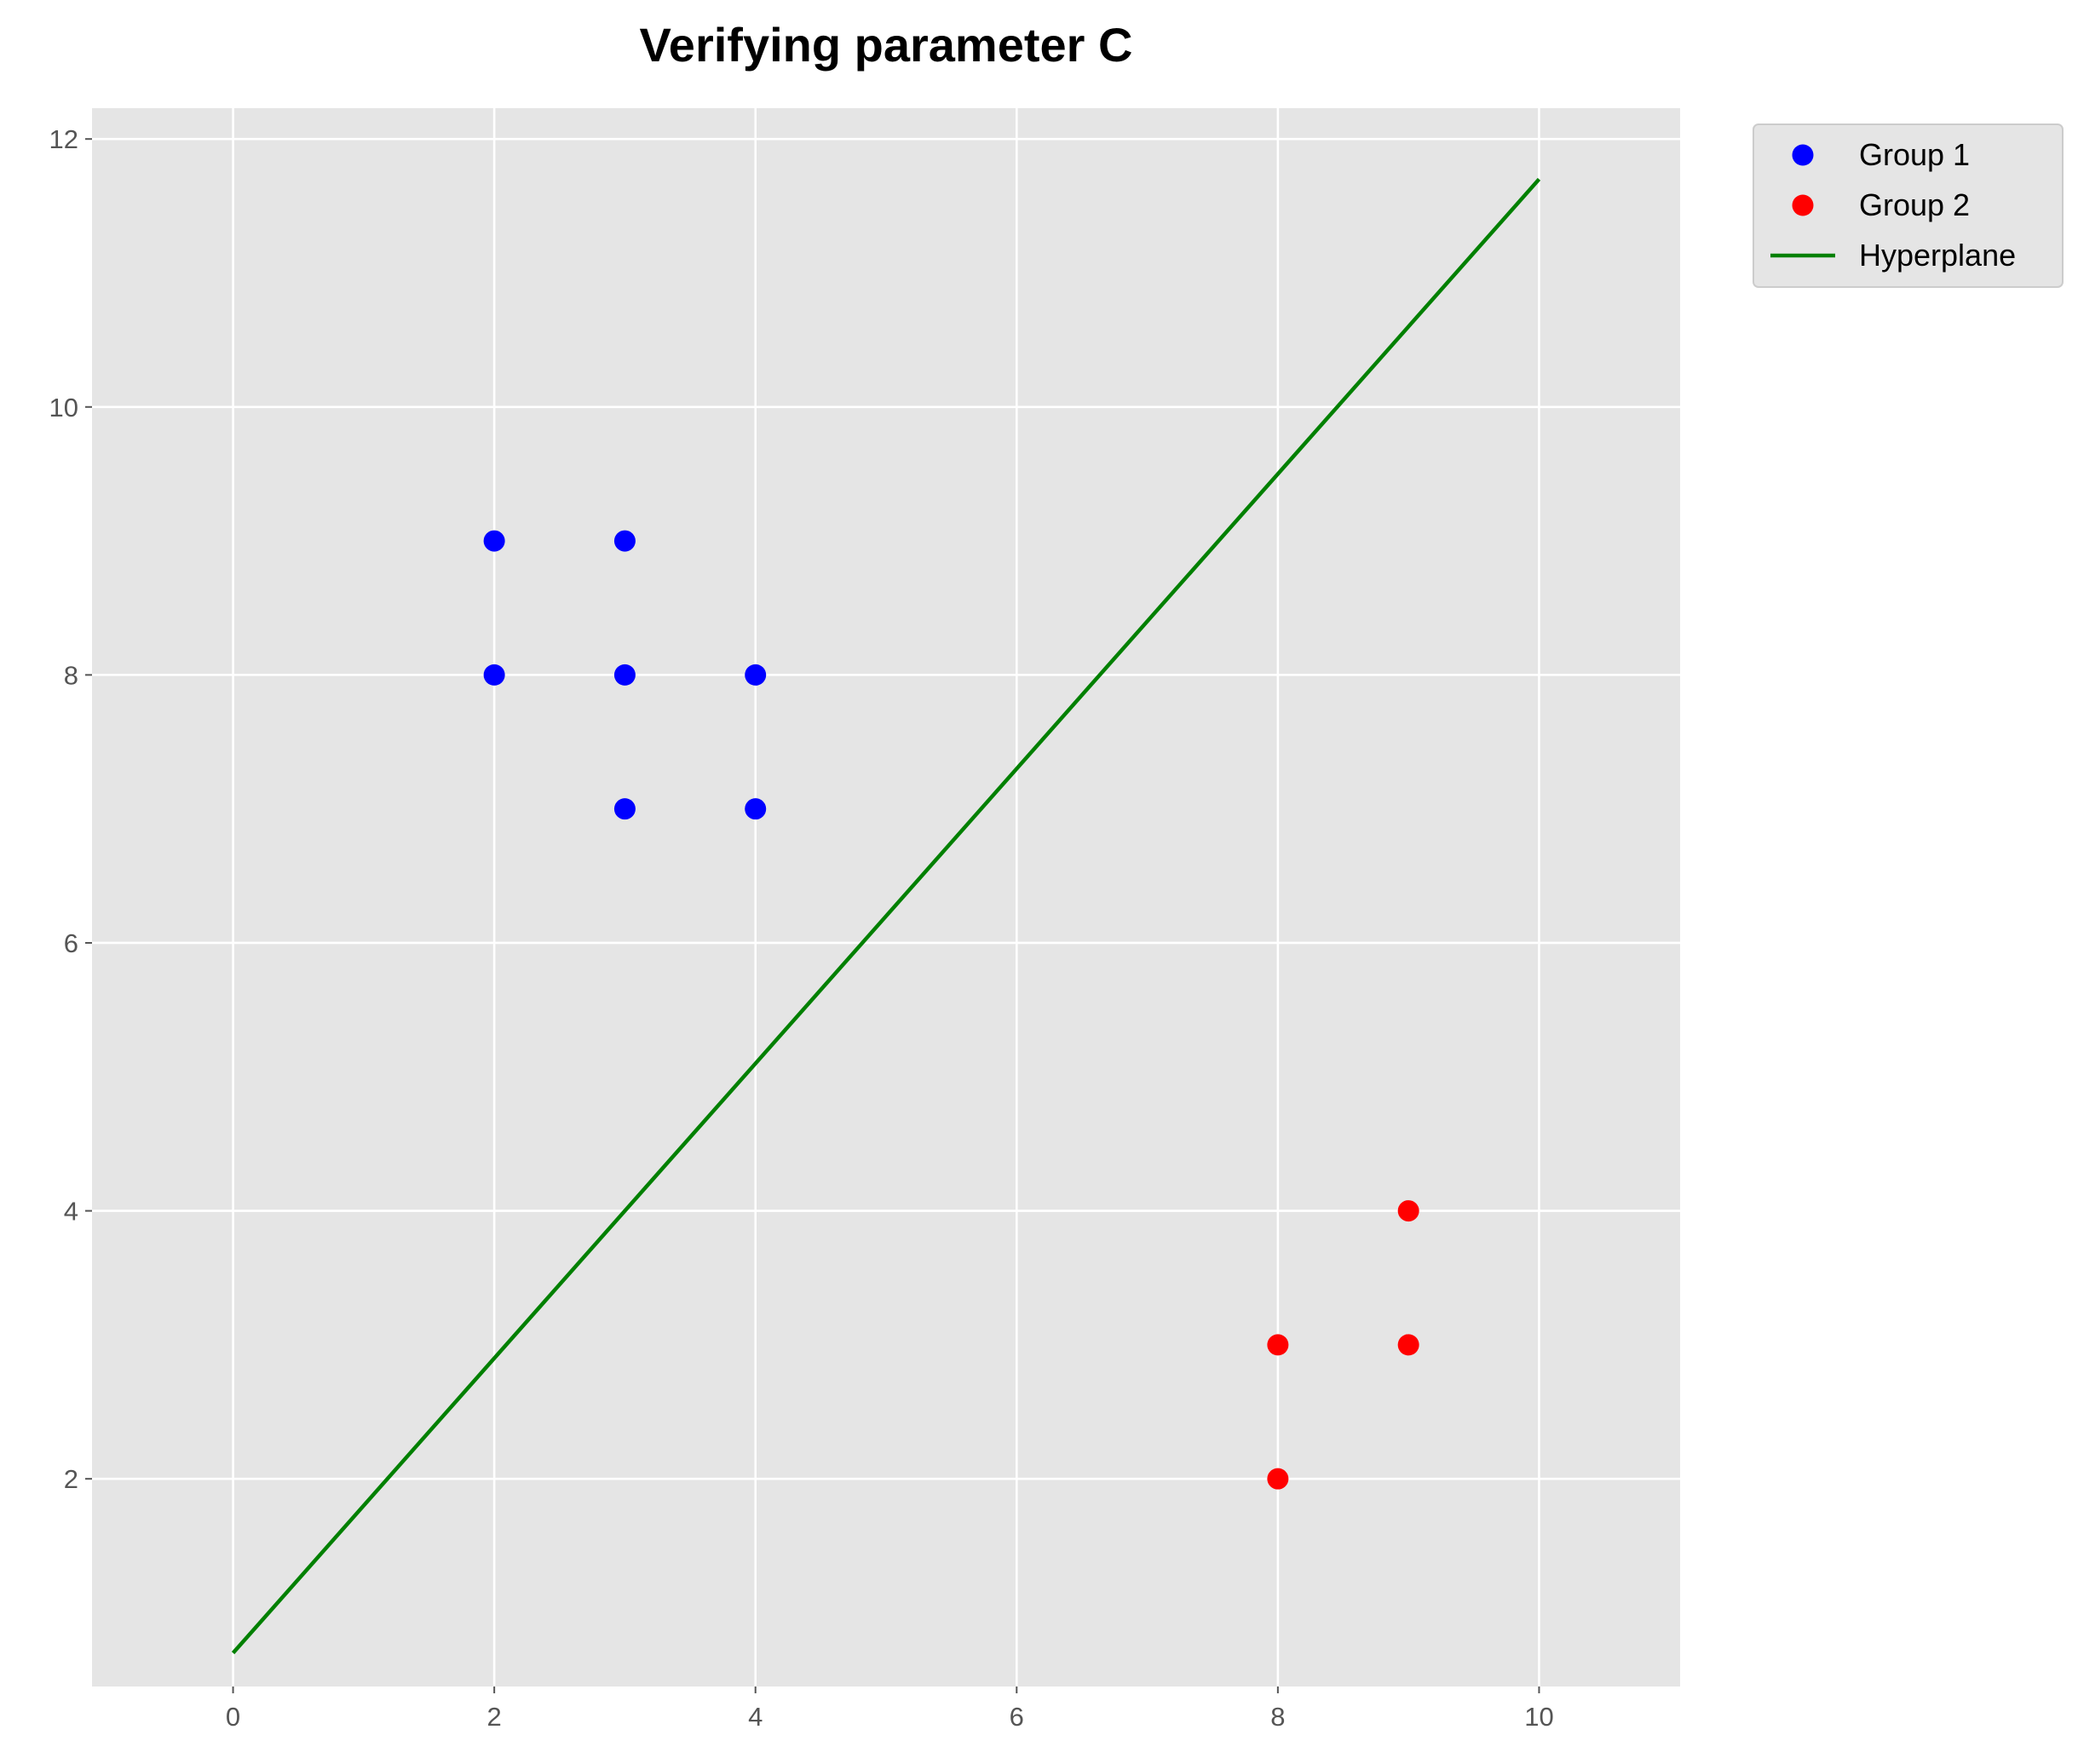  I want to click on chart-title: Verifying parameter C, so click(886, 45).